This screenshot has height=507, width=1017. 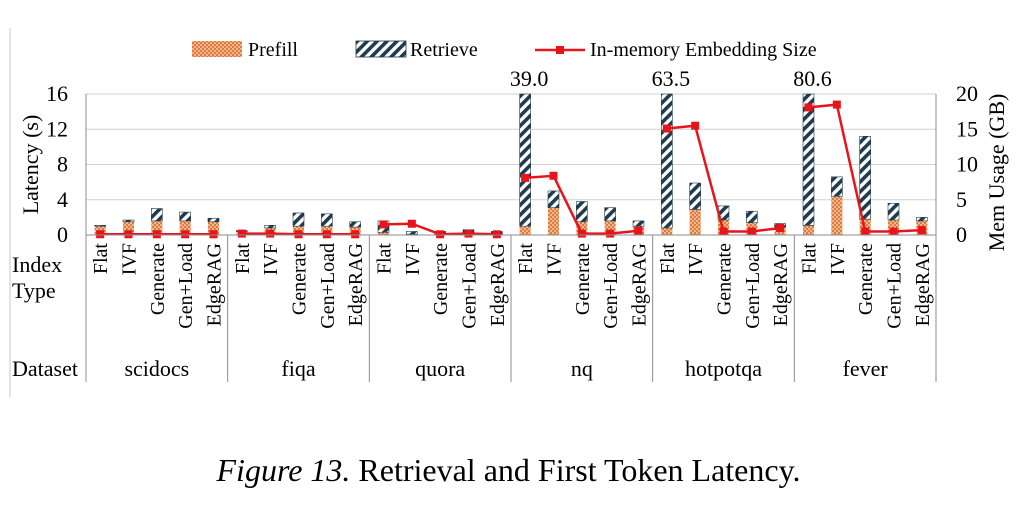 I want to click on dataset-label: quora, so click(x=440, y=368).